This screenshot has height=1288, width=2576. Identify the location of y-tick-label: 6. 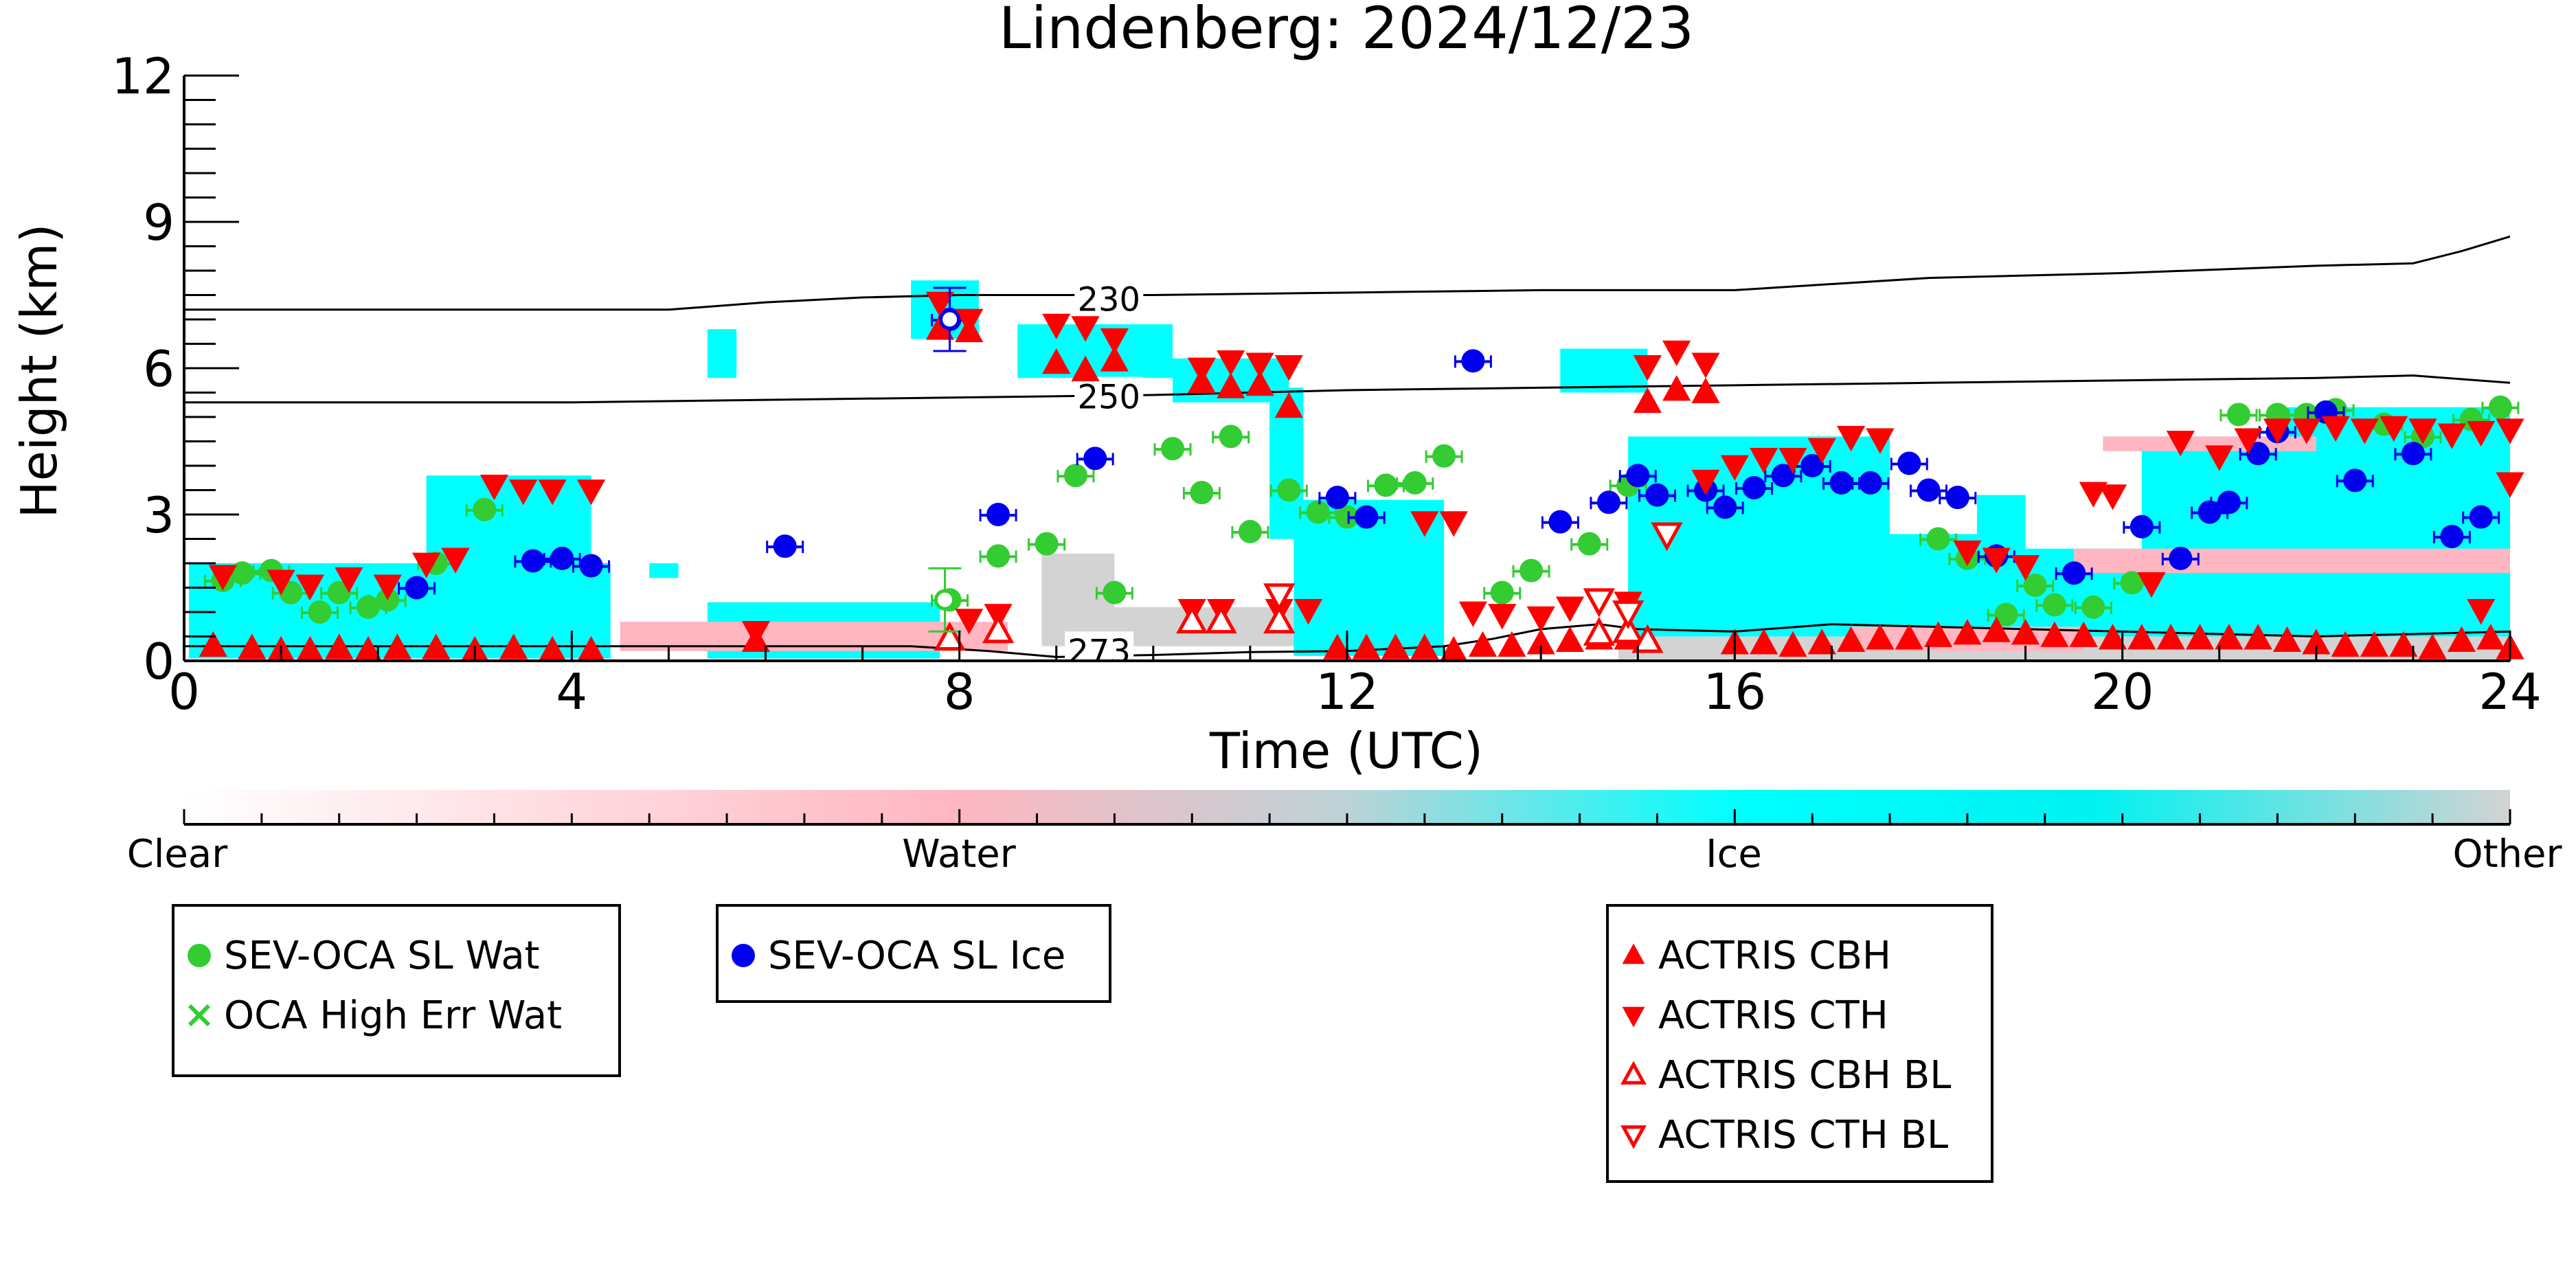
(158, 369).